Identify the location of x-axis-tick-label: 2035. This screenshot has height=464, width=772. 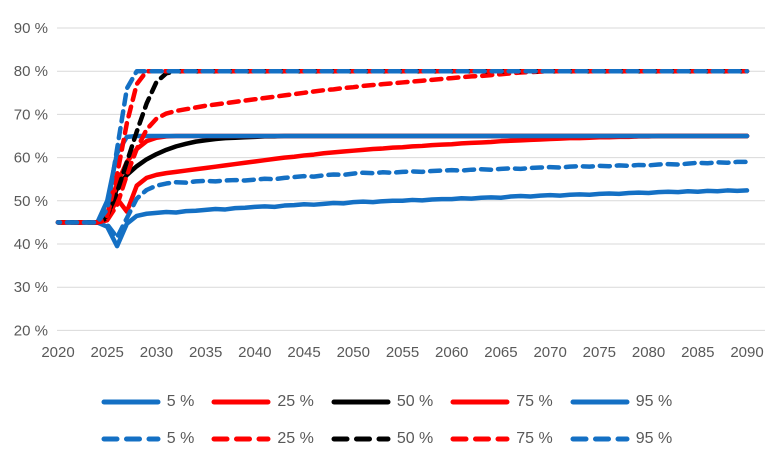
(205, 352).